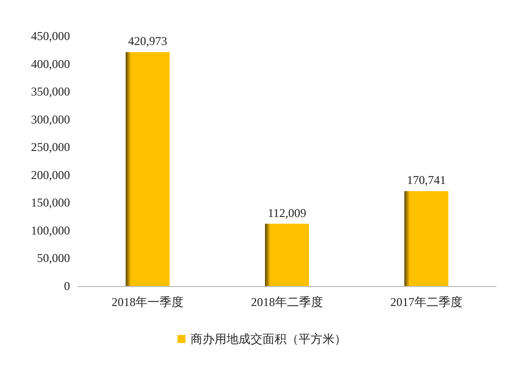 This screenshot has width=524, height=372. What do you see at coordinates (50, 63) in the screenshot?
I see `y-tick-label: 400,000` at bounding box center [50, 63].